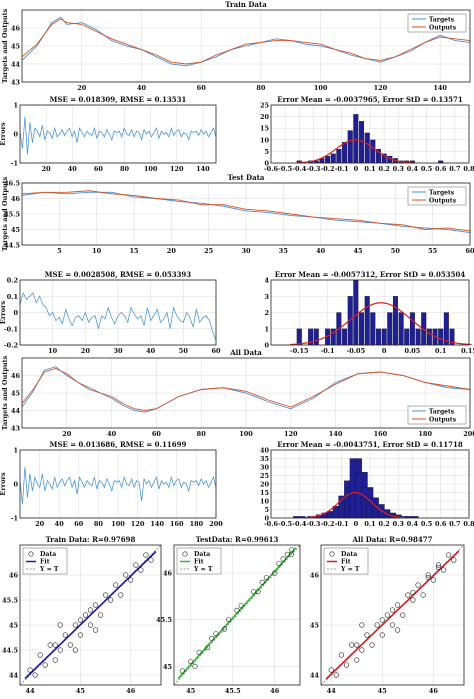 The image size is (474, 699). What do you see at coordinates (91, 539) in the screenshot?
I see `chart-title: Train Data: R=0.97698` at bounding box center [91, 539].